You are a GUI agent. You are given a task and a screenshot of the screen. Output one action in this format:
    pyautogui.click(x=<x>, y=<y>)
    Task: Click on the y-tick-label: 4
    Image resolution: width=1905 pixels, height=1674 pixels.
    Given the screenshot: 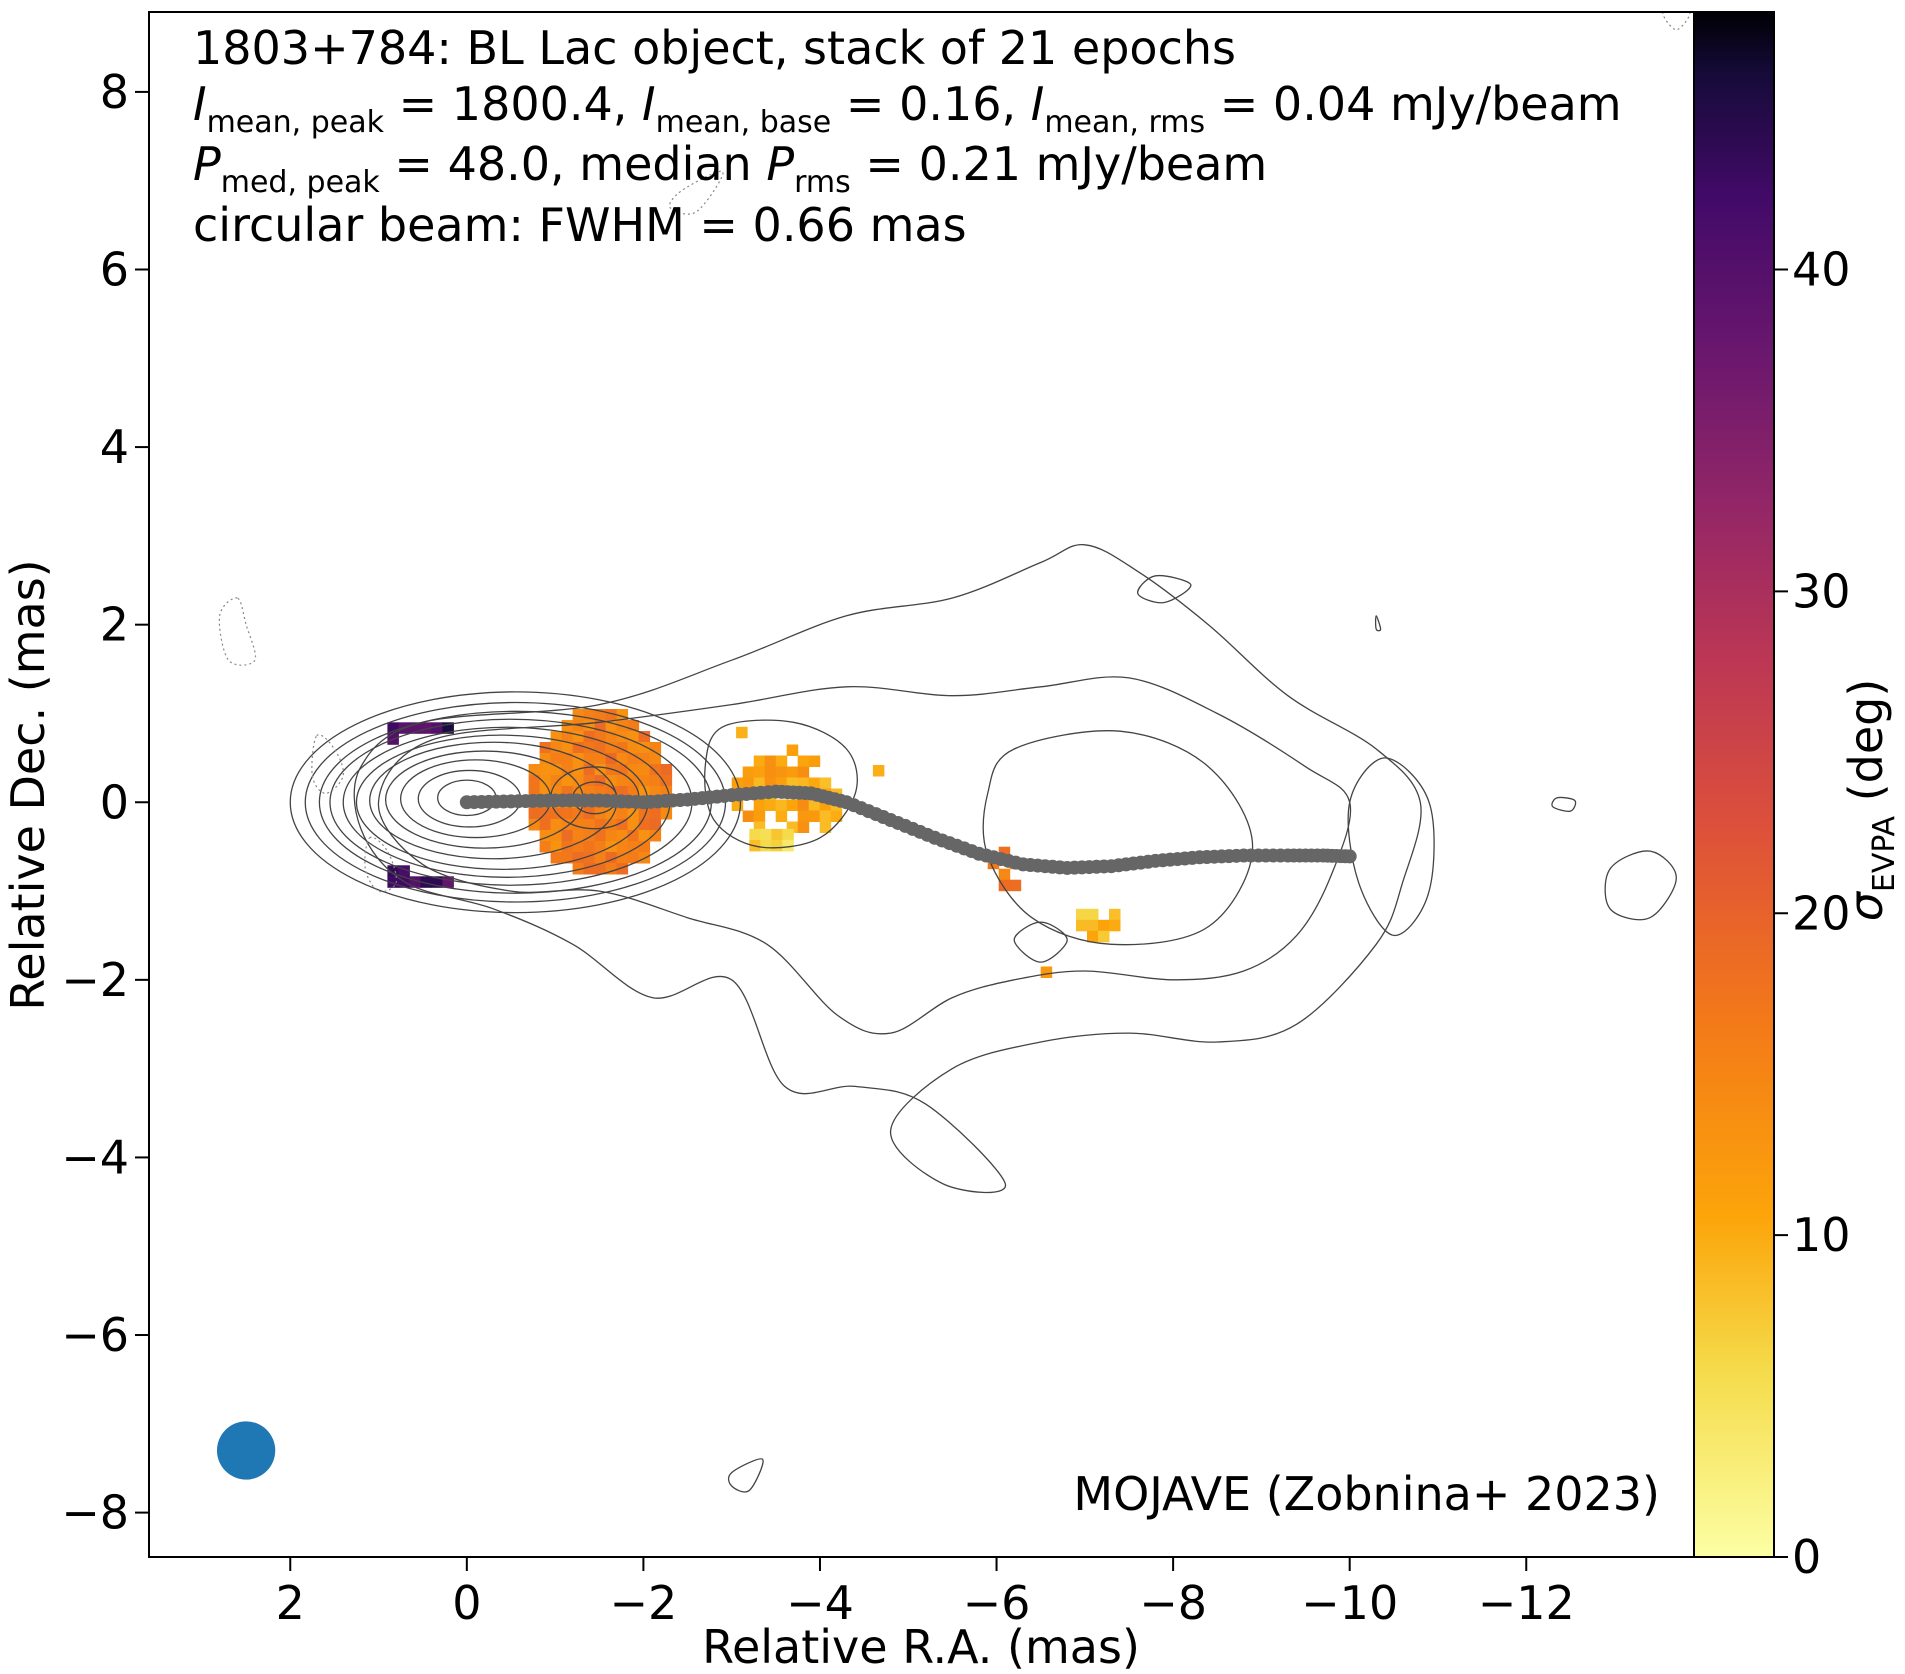 What is the action you would take?
    pyautogui.click(x=114, y=447)
    